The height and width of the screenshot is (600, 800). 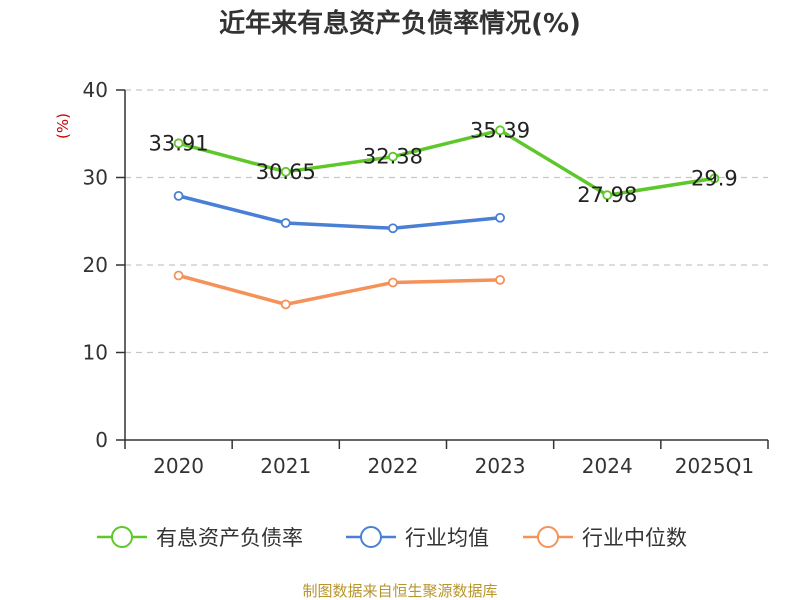 I want to click on data-label-0-4: 27.98, so click(x=607, y=195).